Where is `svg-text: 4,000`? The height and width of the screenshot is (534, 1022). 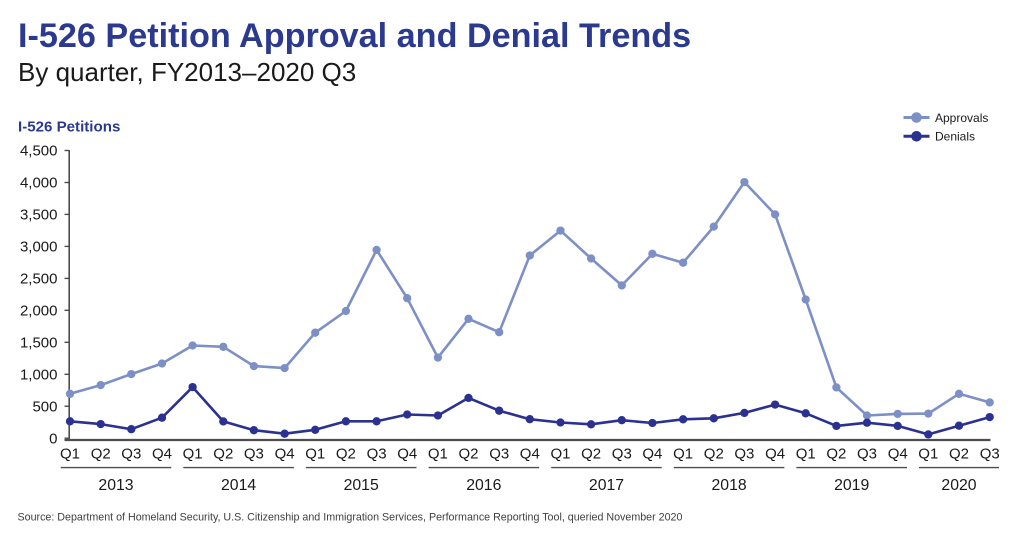 svg-text: 4,000 is located at coordinates (39, 183).